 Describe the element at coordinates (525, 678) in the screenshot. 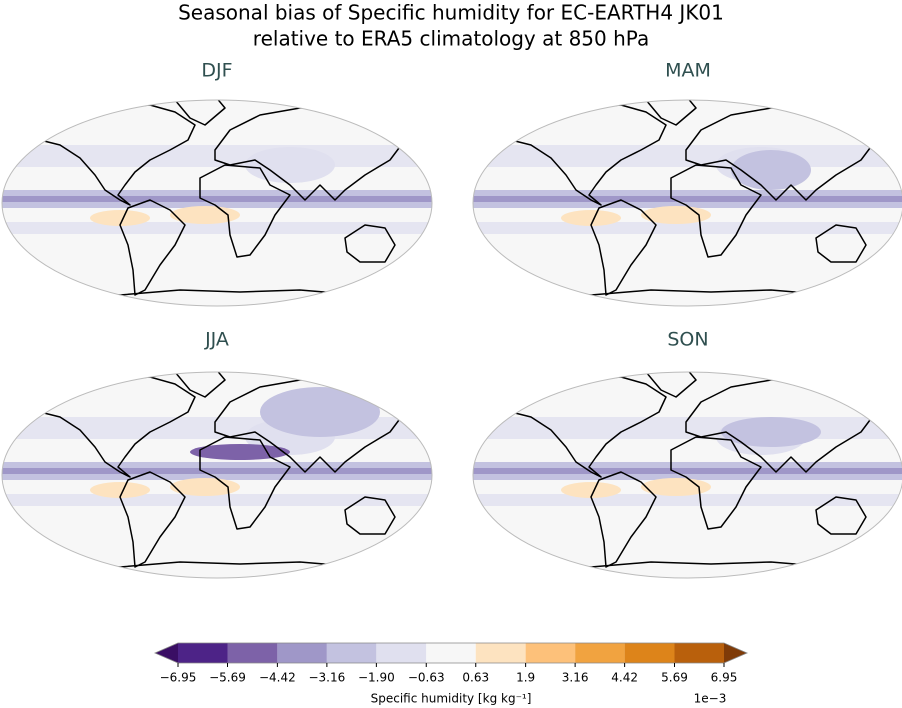

I see `colorbar-tick-label: 1.9` at that location.